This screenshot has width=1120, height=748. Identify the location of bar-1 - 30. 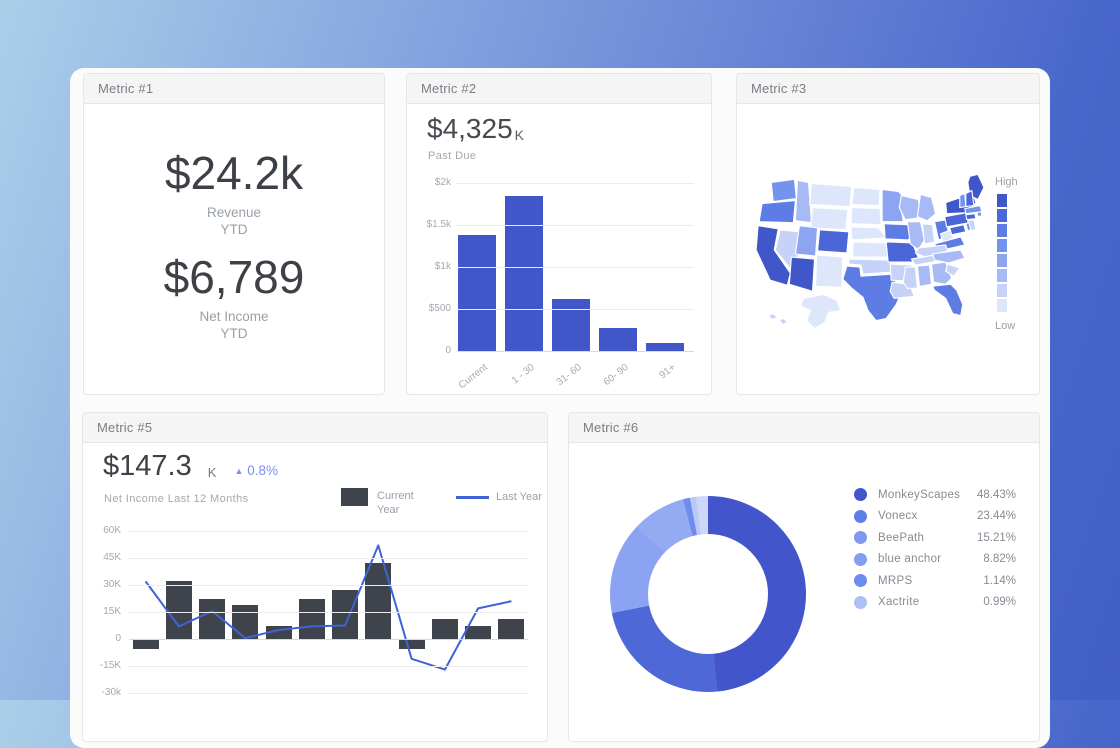
(524, 273).